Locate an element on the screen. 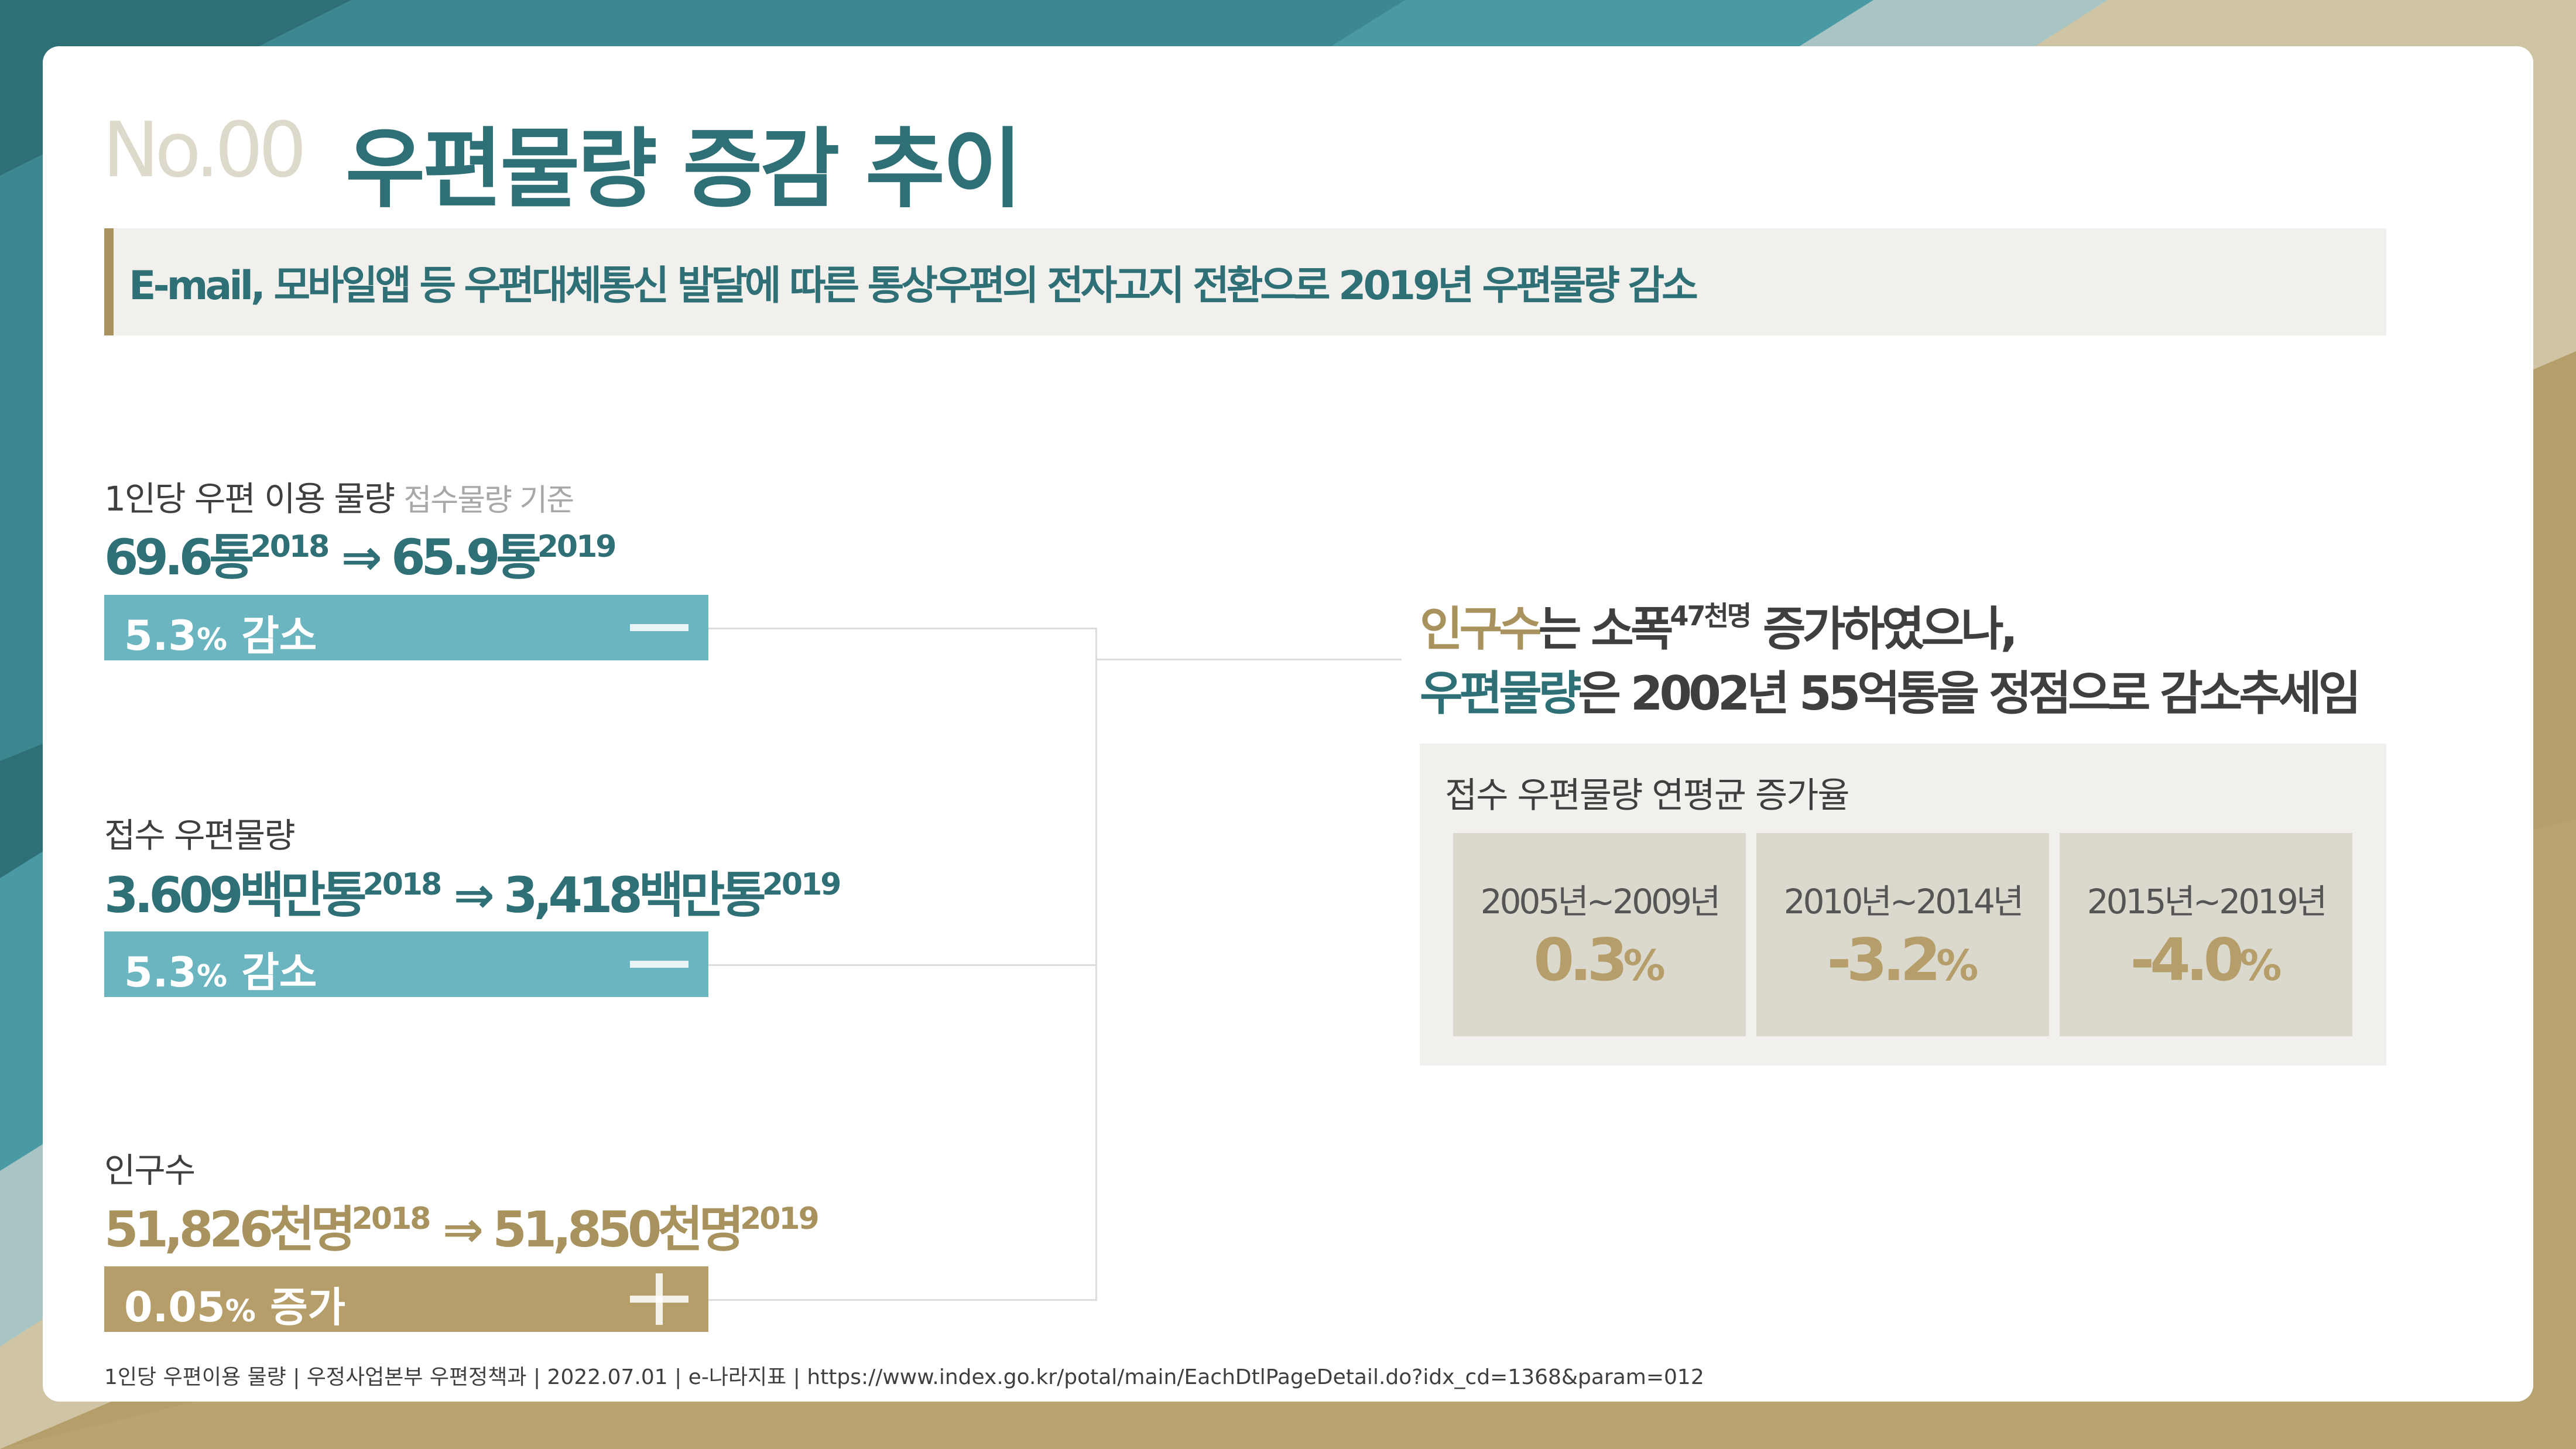 The width and height of the screenshot is (2576, 1449). change-text: 0.05% 증가 is located at coordinates (234, 1304).